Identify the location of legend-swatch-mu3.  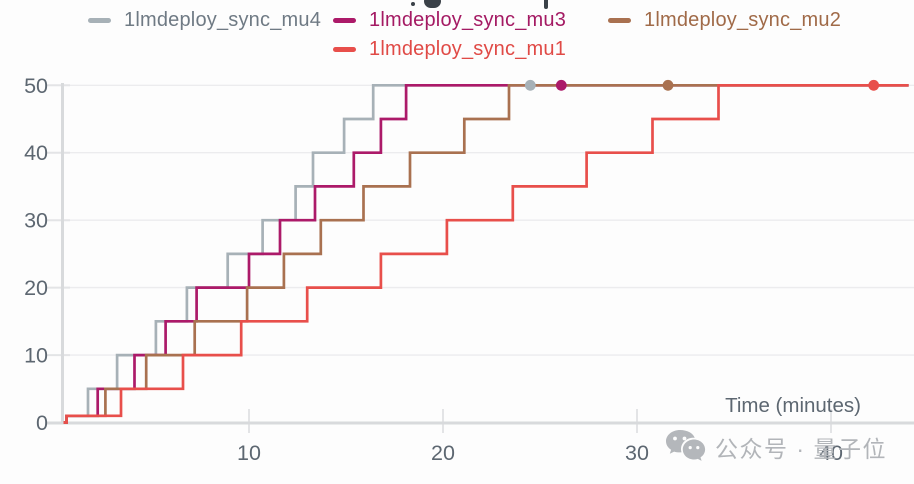
(344, 20).